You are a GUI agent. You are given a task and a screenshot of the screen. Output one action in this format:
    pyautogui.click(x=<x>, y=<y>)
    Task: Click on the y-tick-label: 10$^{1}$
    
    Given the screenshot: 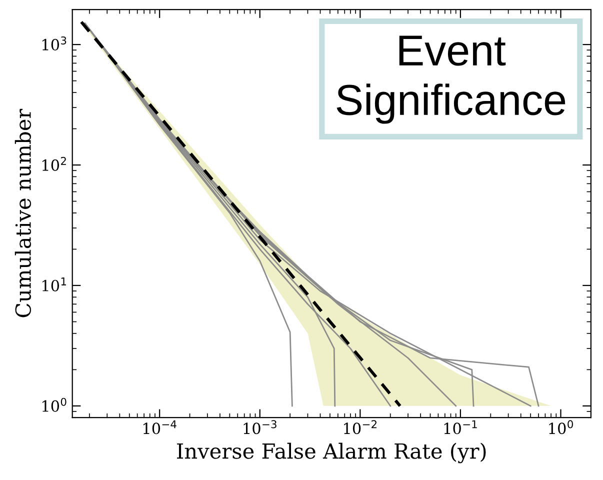 What is the action you would take?
    pyautogui.click(x=54, y=285)
    